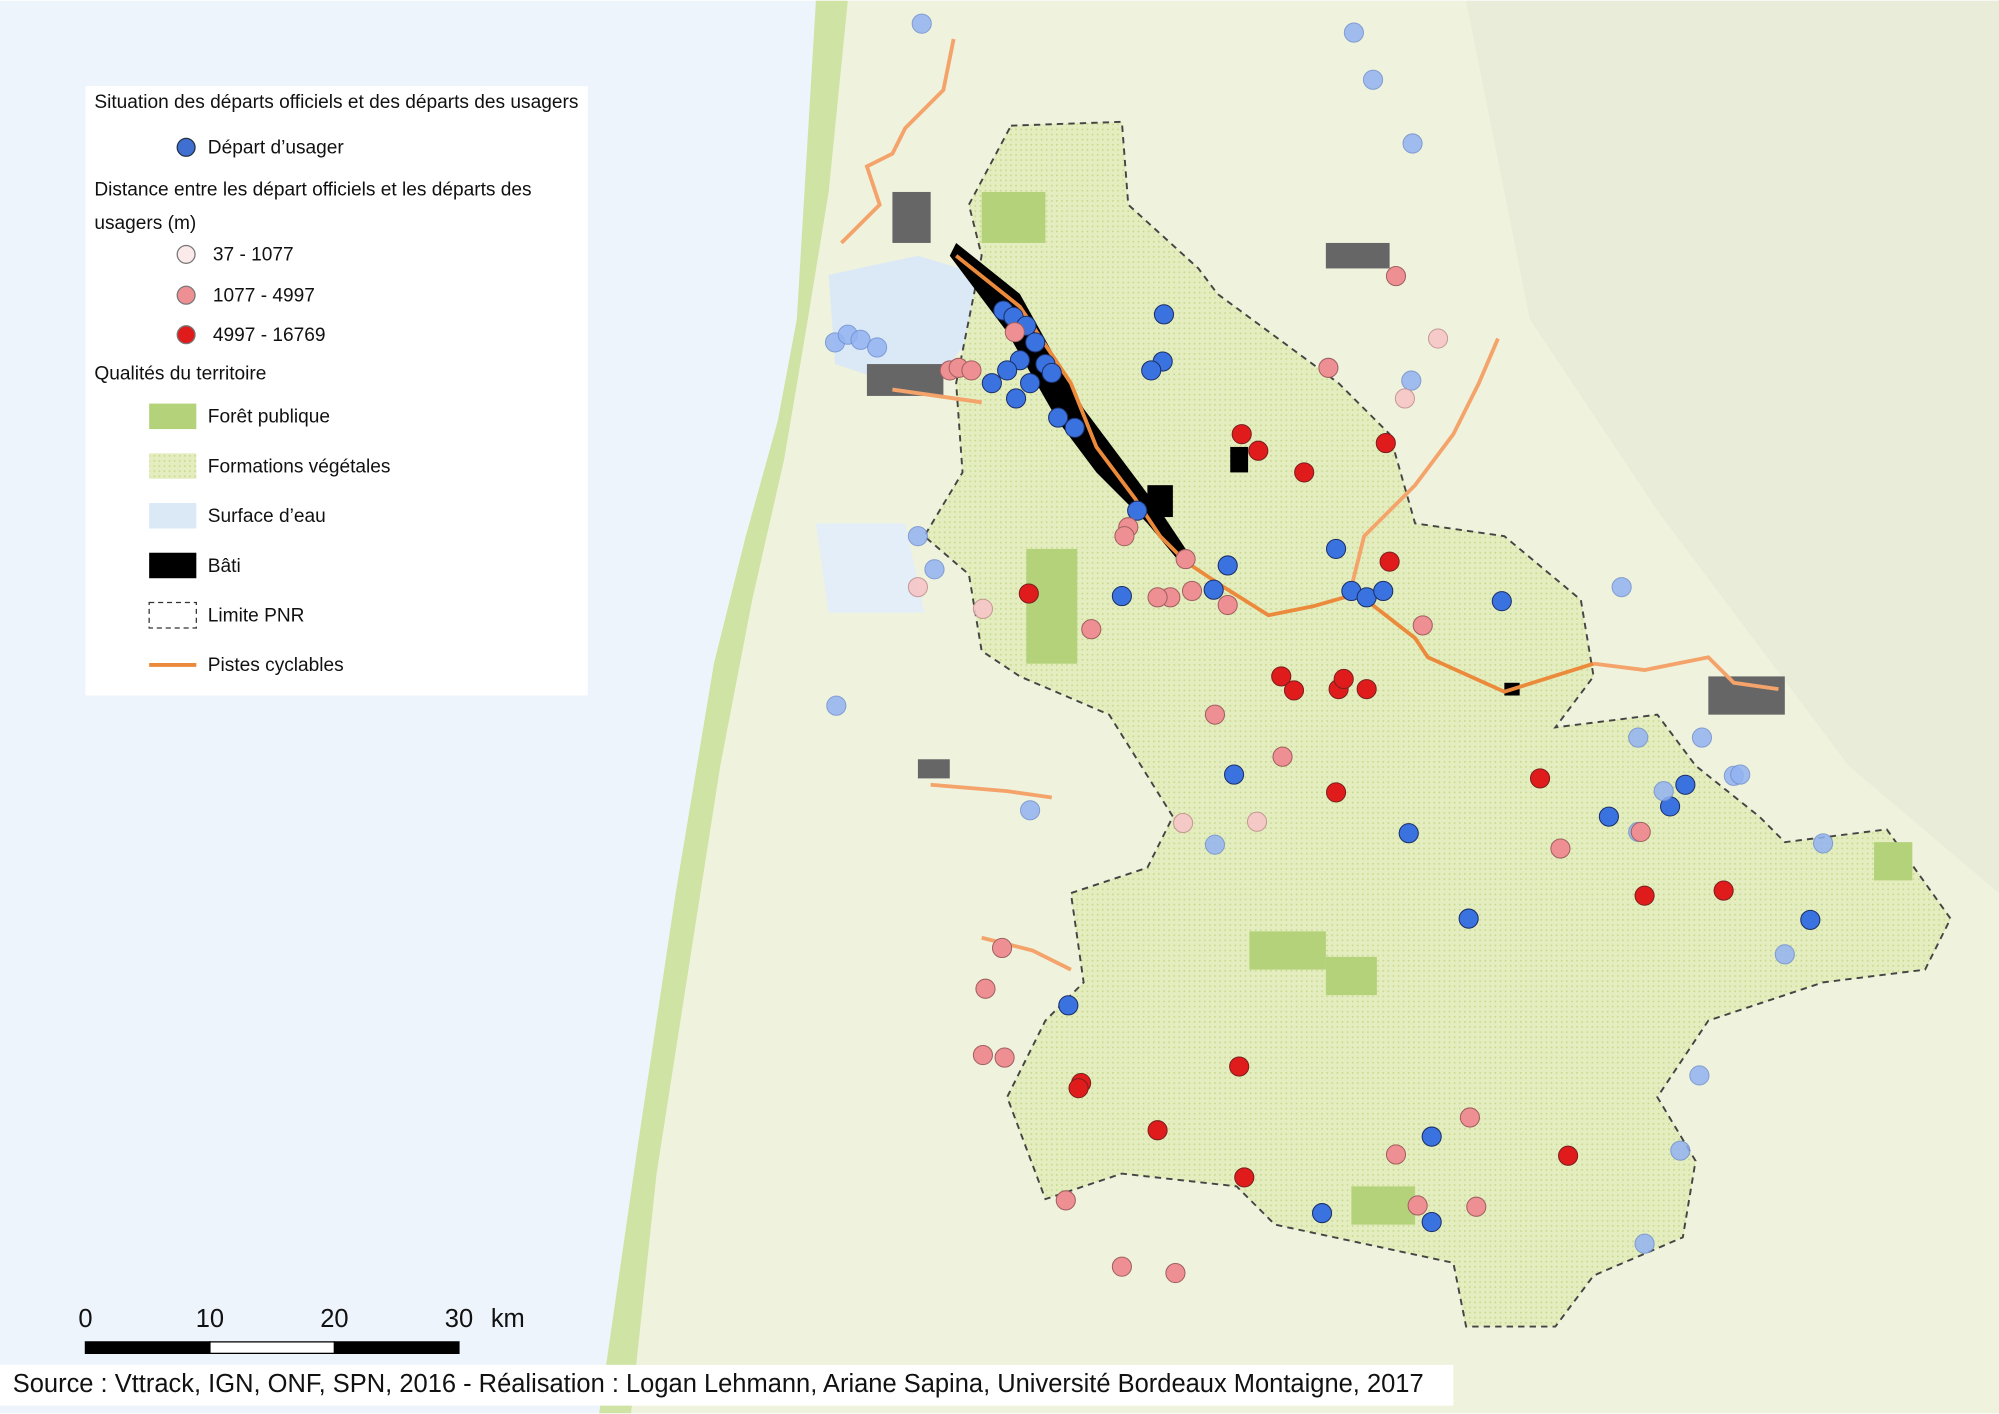  I want to click on scale-label: 10, so click(210, 1319).